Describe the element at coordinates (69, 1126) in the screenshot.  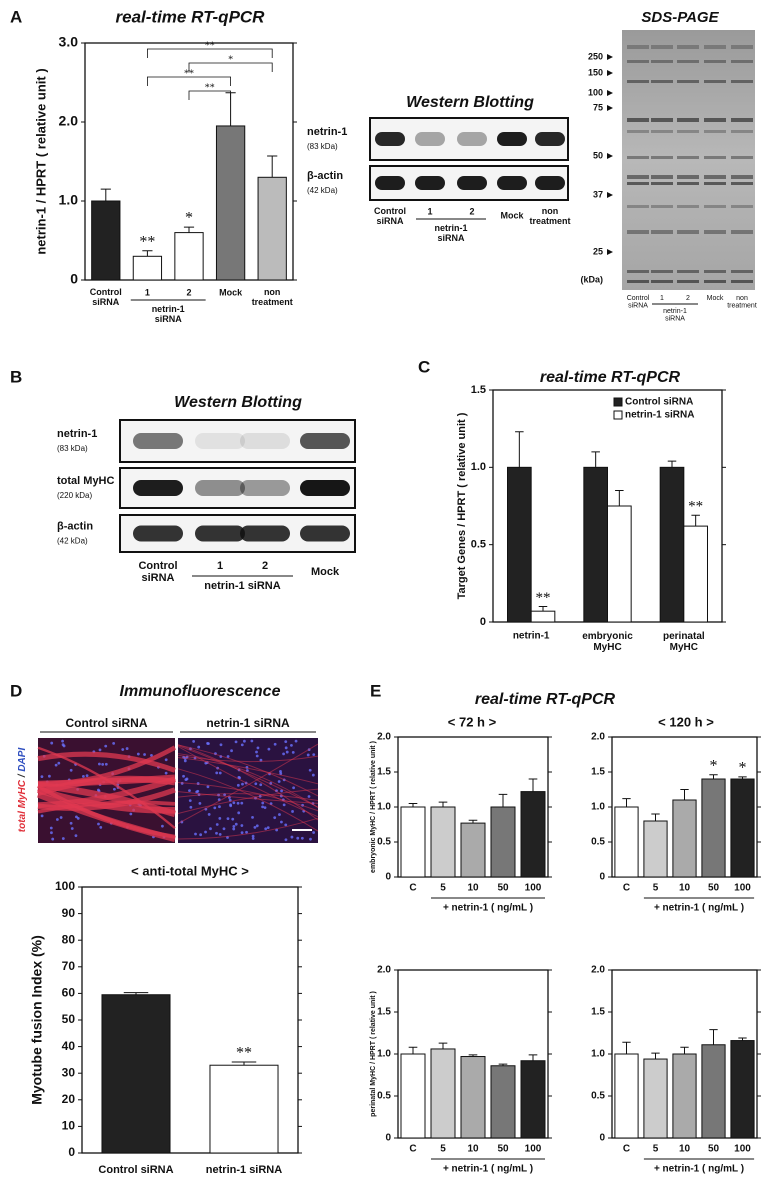
I see `y-tick-label: 10` at that location.